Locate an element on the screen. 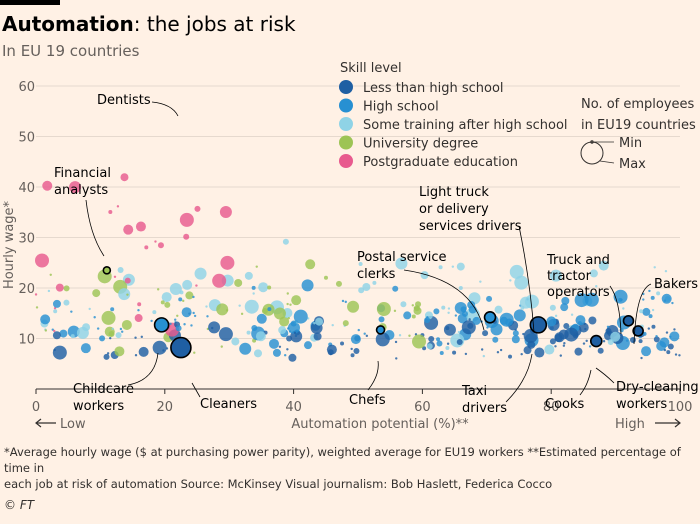 This screenshot has width=700, height=524. size-legend-title-2: in EU19 countries is located at coordinates (638, 125).